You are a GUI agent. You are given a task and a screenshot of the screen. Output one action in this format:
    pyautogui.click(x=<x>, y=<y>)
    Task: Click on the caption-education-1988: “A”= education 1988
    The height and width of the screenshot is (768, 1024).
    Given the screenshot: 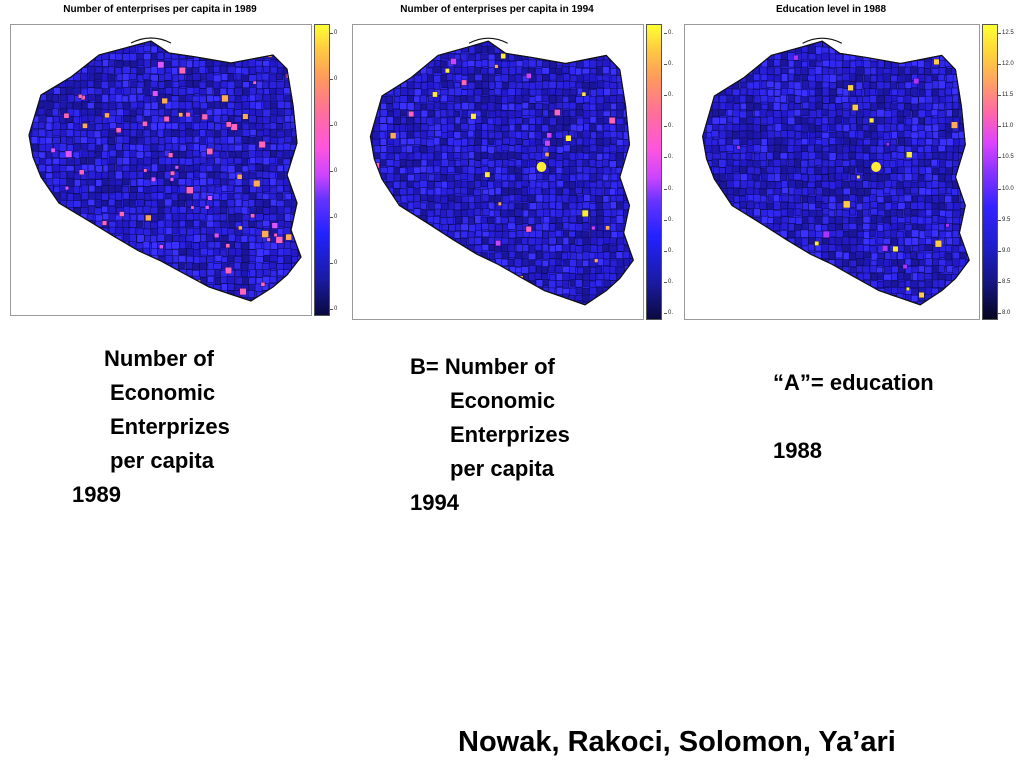 What is the action you would take?
    pyautogui.click(x=853, y=417)
    